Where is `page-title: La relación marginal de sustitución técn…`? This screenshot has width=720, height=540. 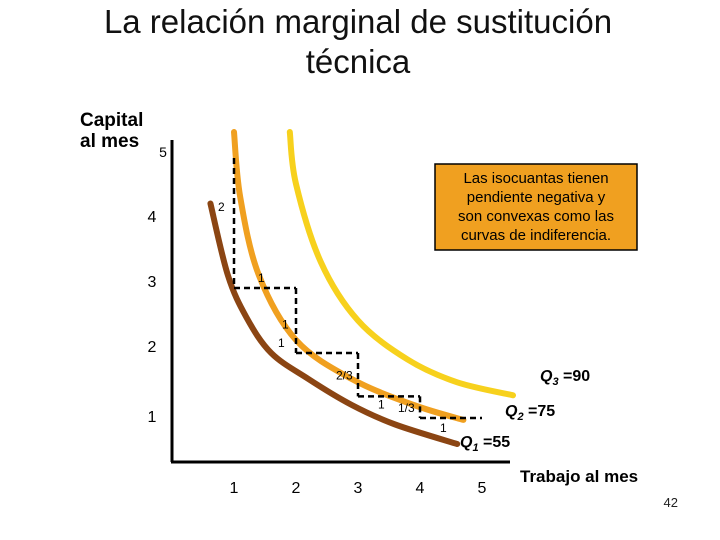
page-title: La relación marginal de sustitución técn… is located at coordinates (358, 42).